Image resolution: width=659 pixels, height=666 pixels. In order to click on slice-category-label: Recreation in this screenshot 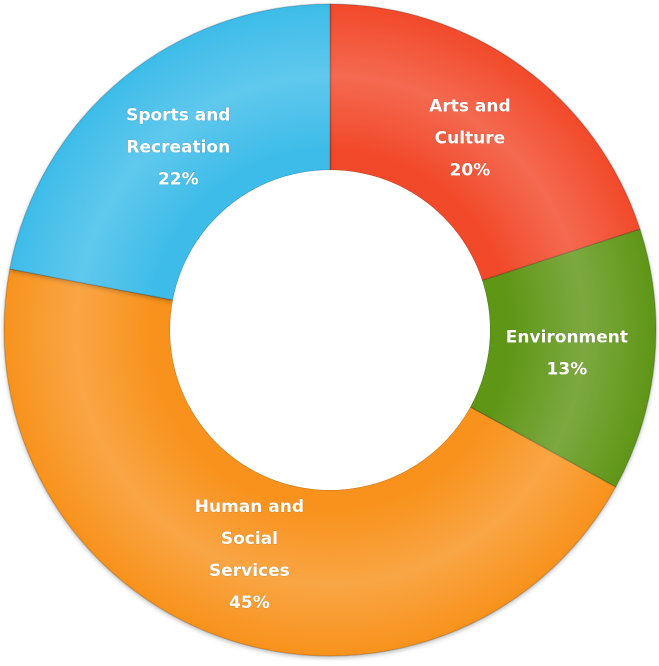, I will do `click(178, 148)`.